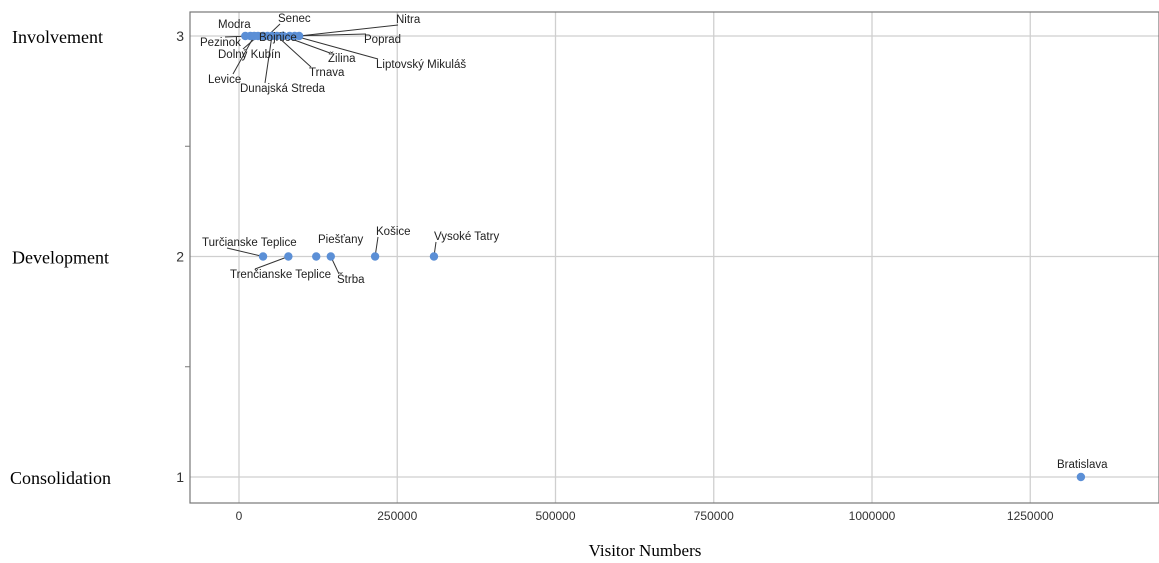 This screenshot has width=1159, height=563. I want to click on x-tick-label: 250000, so click(397, 516).